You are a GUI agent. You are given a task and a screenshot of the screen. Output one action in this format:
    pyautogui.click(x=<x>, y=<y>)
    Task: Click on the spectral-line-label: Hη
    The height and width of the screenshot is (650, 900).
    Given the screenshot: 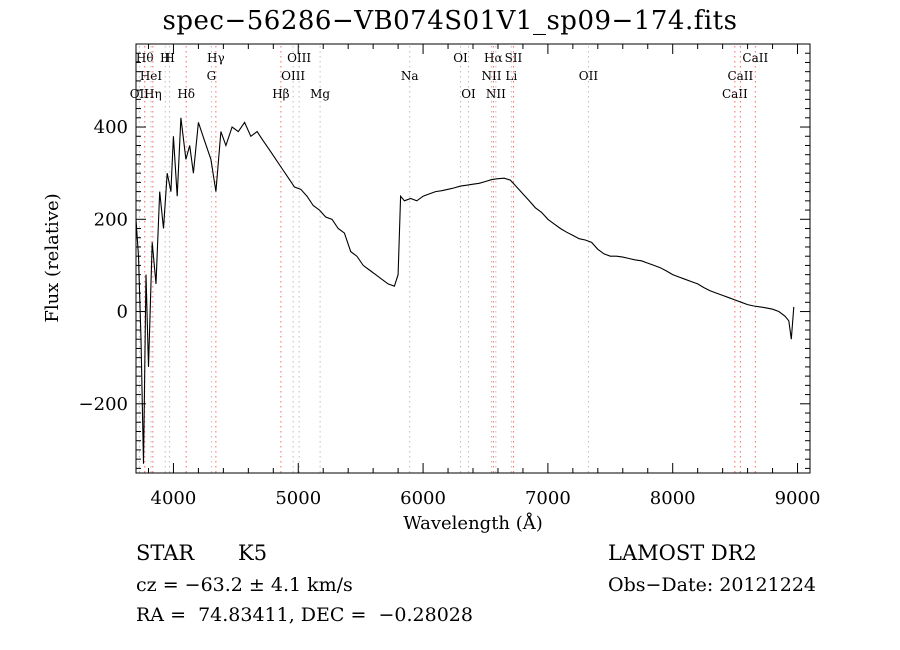 What is the action you would take?
    pyautogui.click(x=153, y=94)
    